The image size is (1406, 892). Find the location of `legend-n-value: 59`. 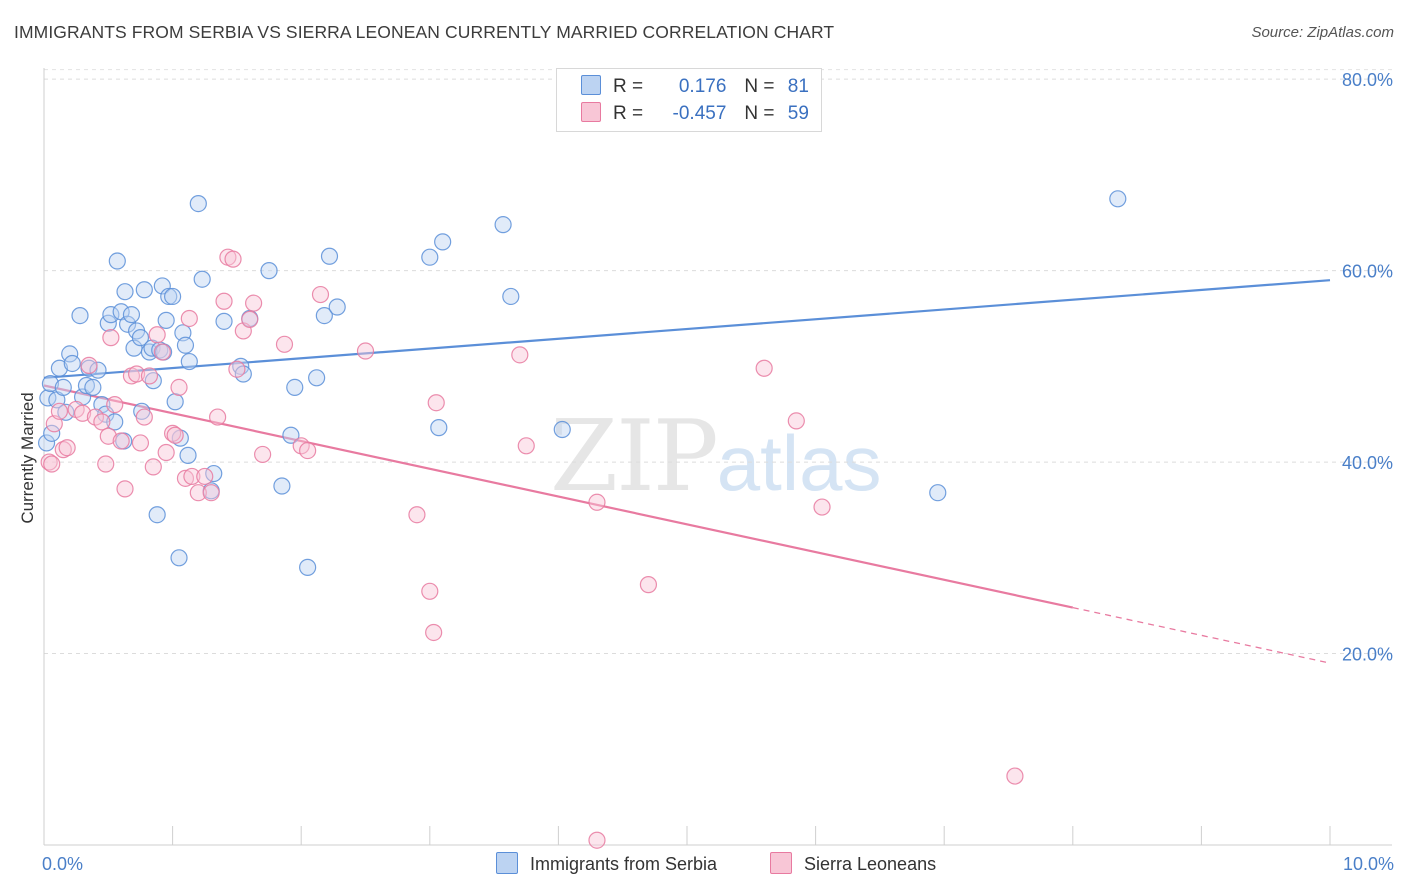

legend-n-value: 59 is located at coordinates (798, 113).